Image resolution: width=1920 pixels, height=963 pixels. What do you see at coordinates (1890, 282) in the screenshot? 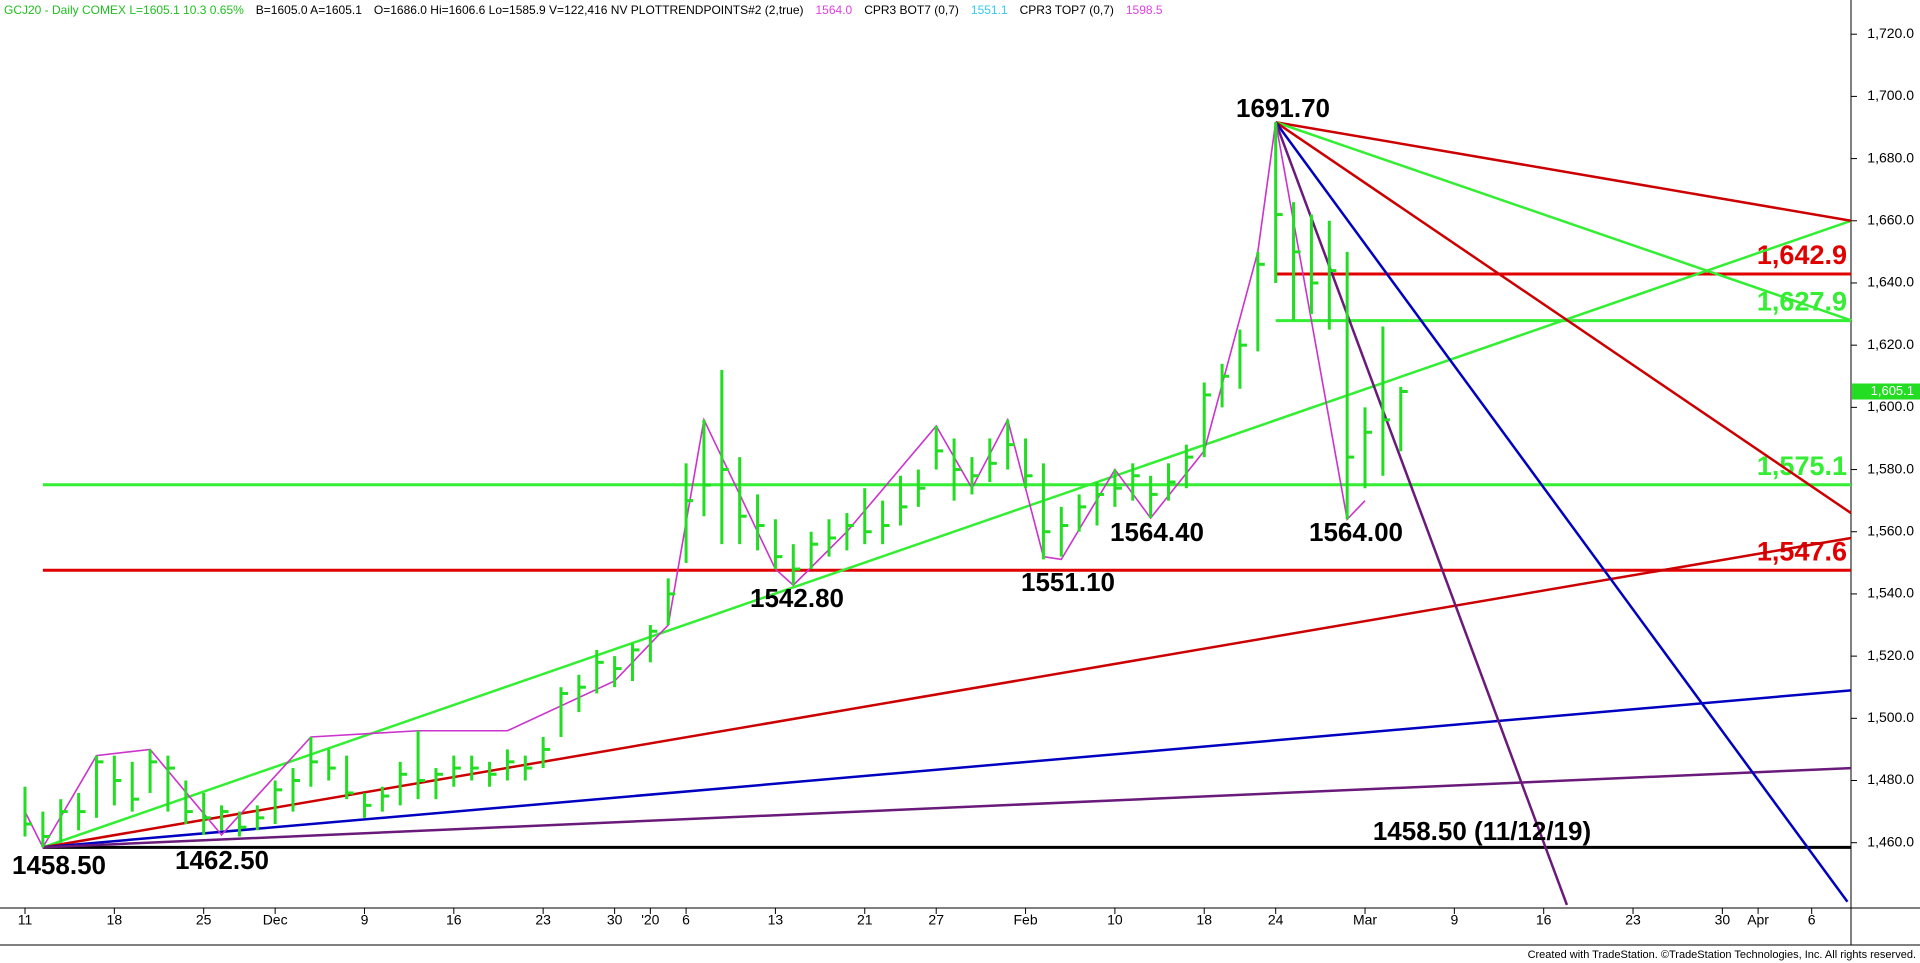
I see `y-tick-label: 1,640.0` at bounding box center [1890, 282].